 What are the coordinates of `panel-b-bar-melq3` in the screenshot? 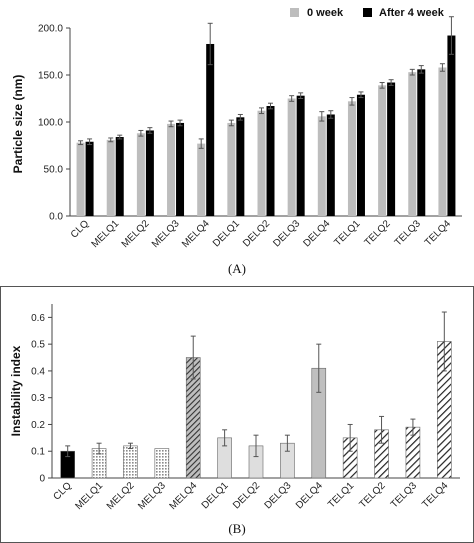 It's located at (162, 463).